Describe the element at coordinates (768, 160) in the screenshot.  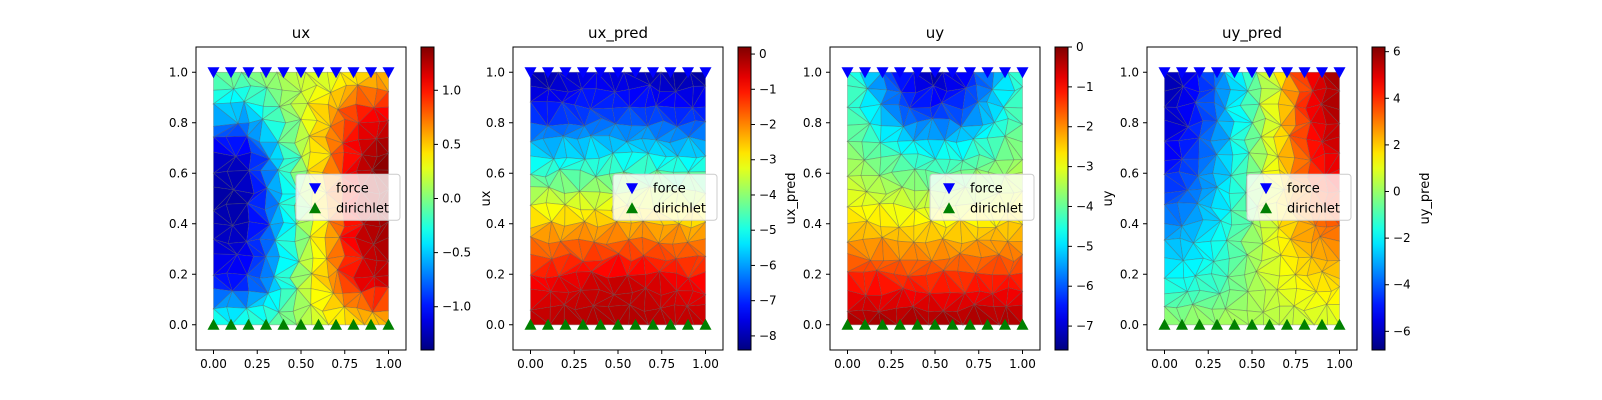
I see `colorbar-tick-label: −3` at that location.